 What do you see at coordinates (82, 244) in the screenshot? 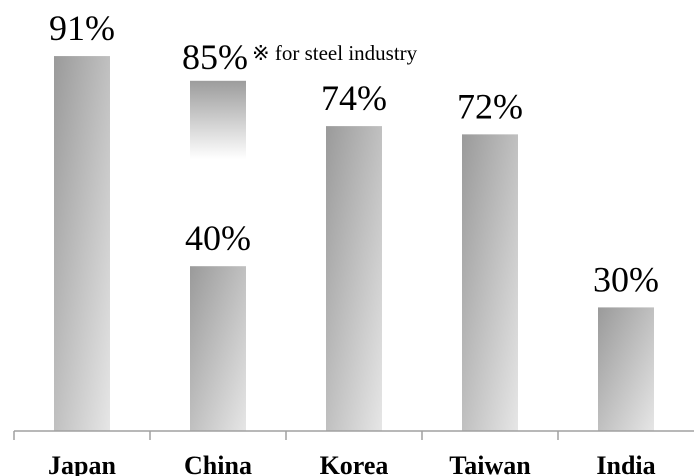
I see `bar-japan` at bounding box center [82, 244].